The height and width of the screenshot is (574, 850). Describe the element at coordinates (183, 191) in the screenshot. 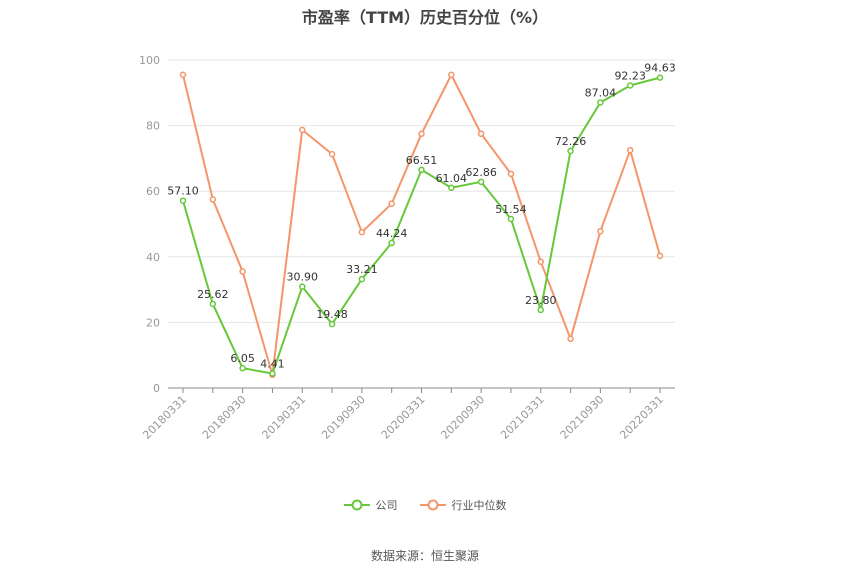

I see `data-label: 57.10` at that location.